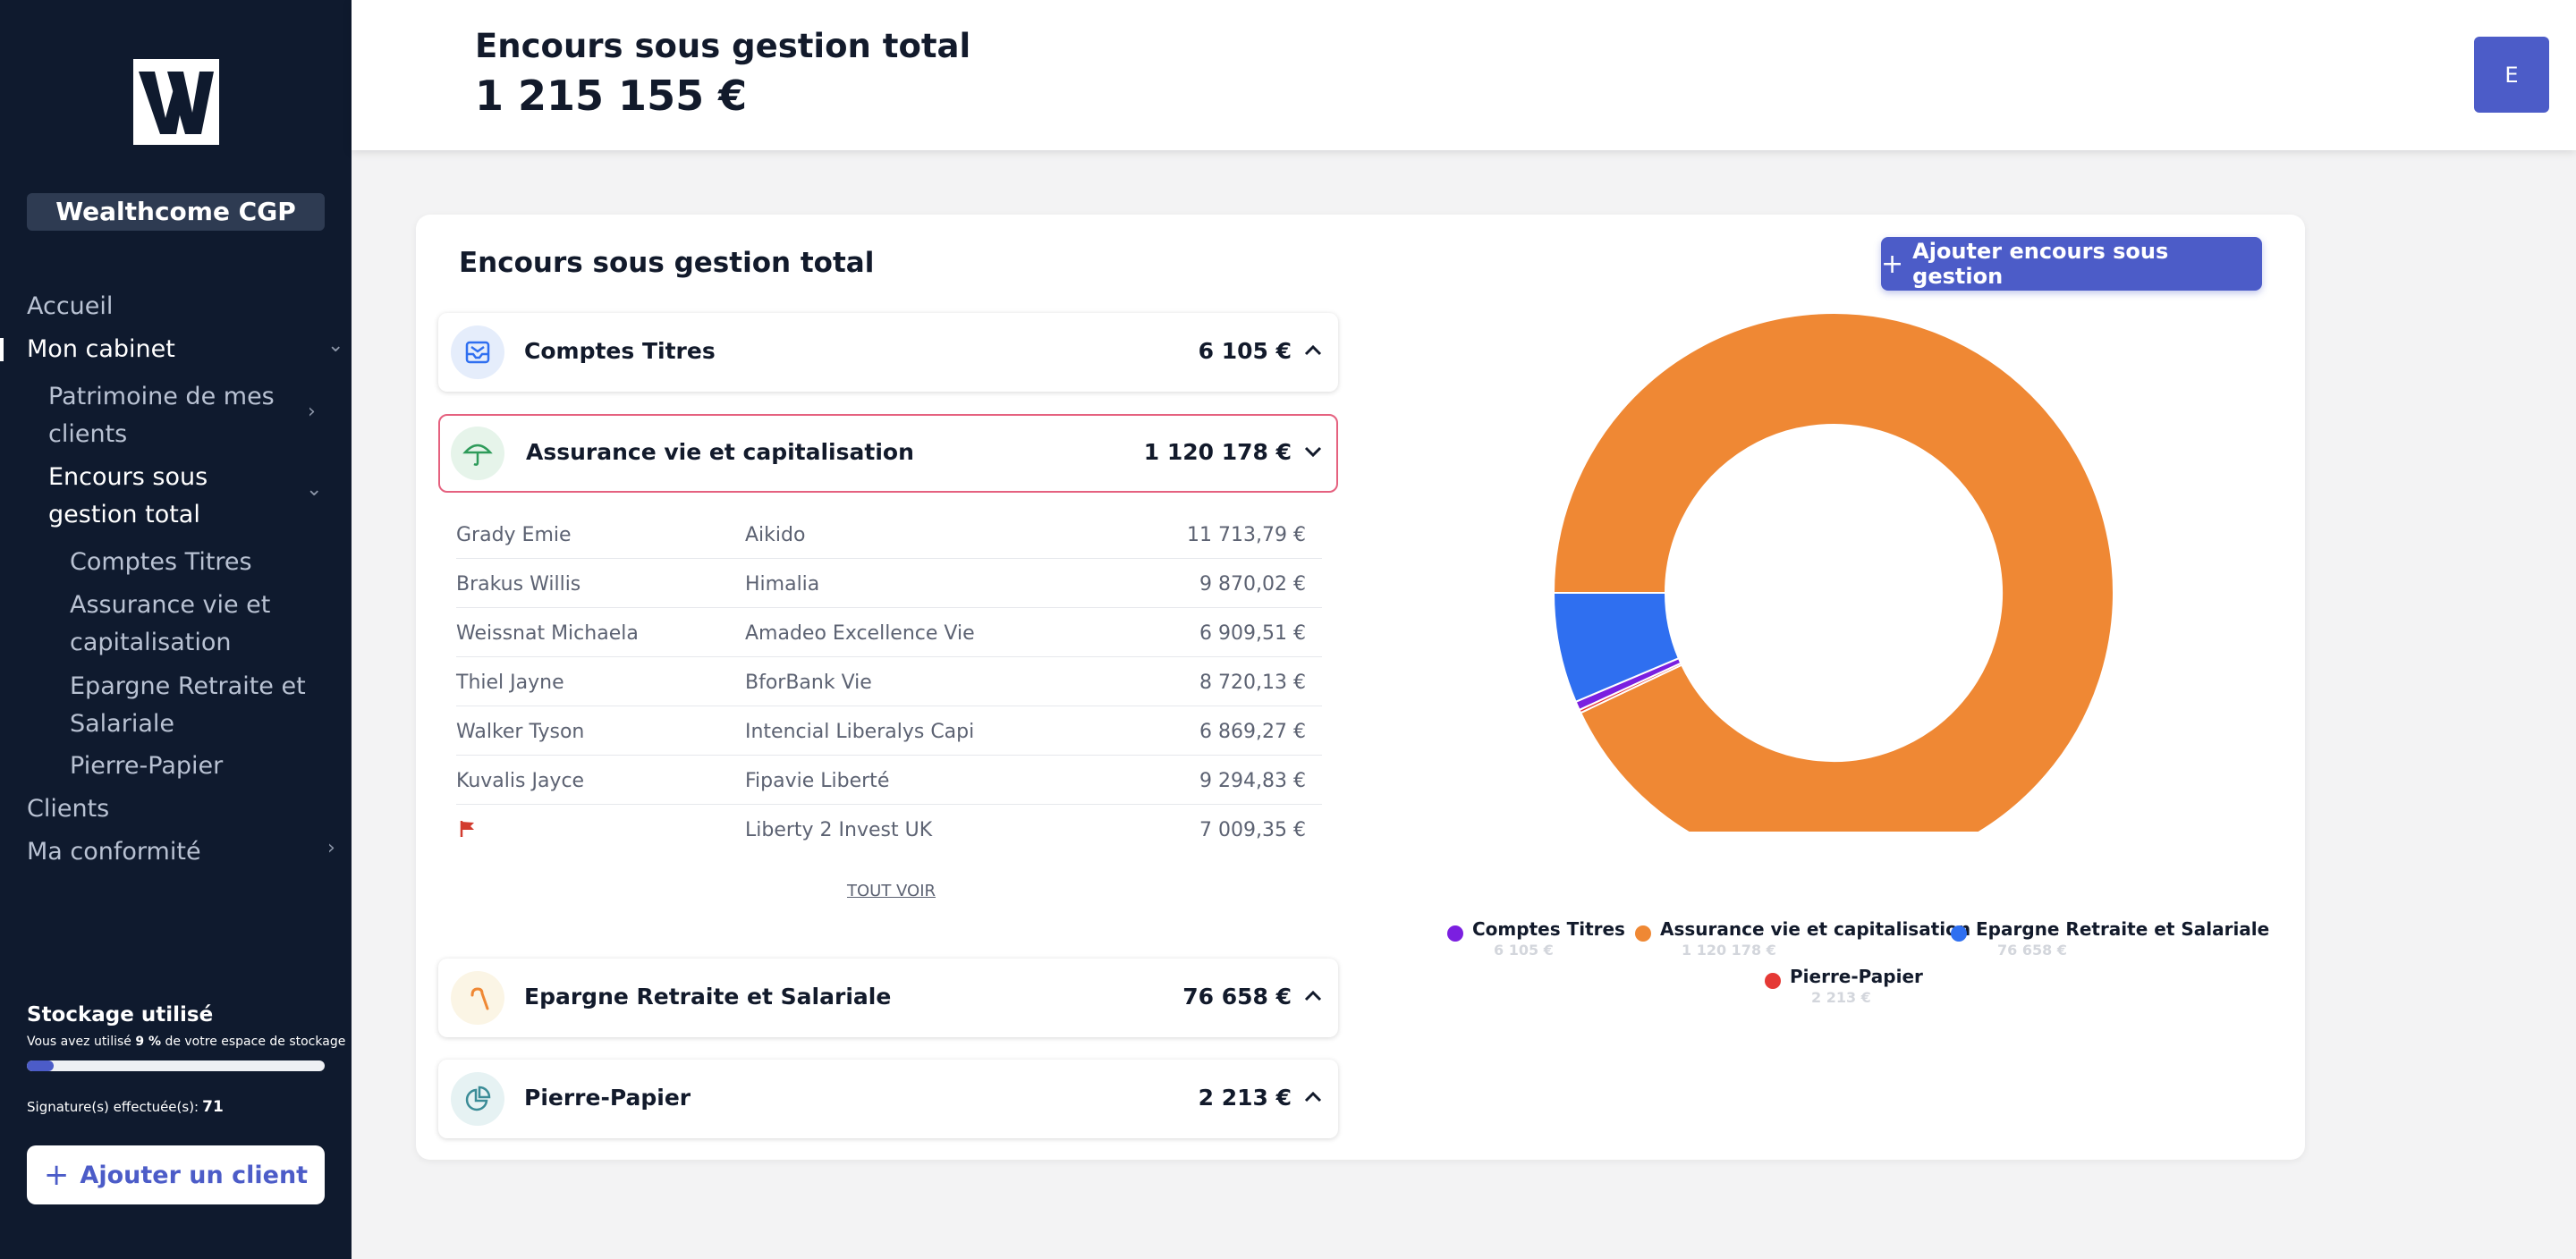 This screenshot has height=1259, width=2576. I want to click on section-epargne-retraite: Epargne Retraite et Salariale 76 658 €, so click(888, 998).